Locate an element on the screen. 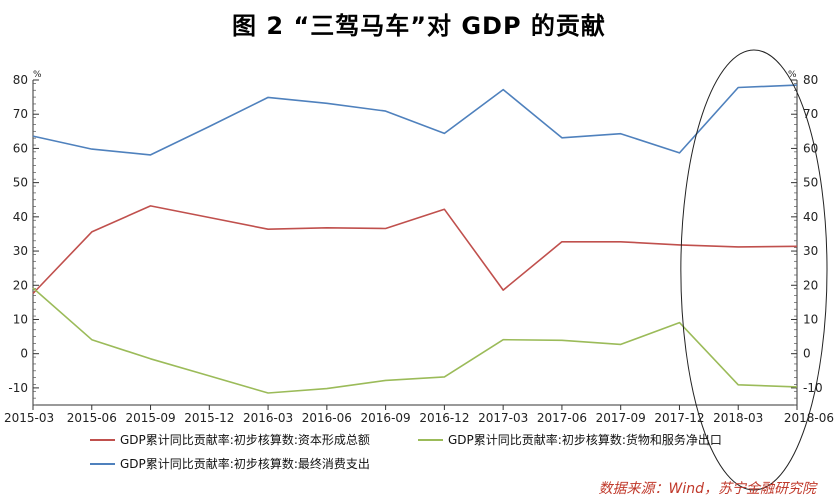  x-tick-label: 2017-09 is located at coordinates (621, 418).